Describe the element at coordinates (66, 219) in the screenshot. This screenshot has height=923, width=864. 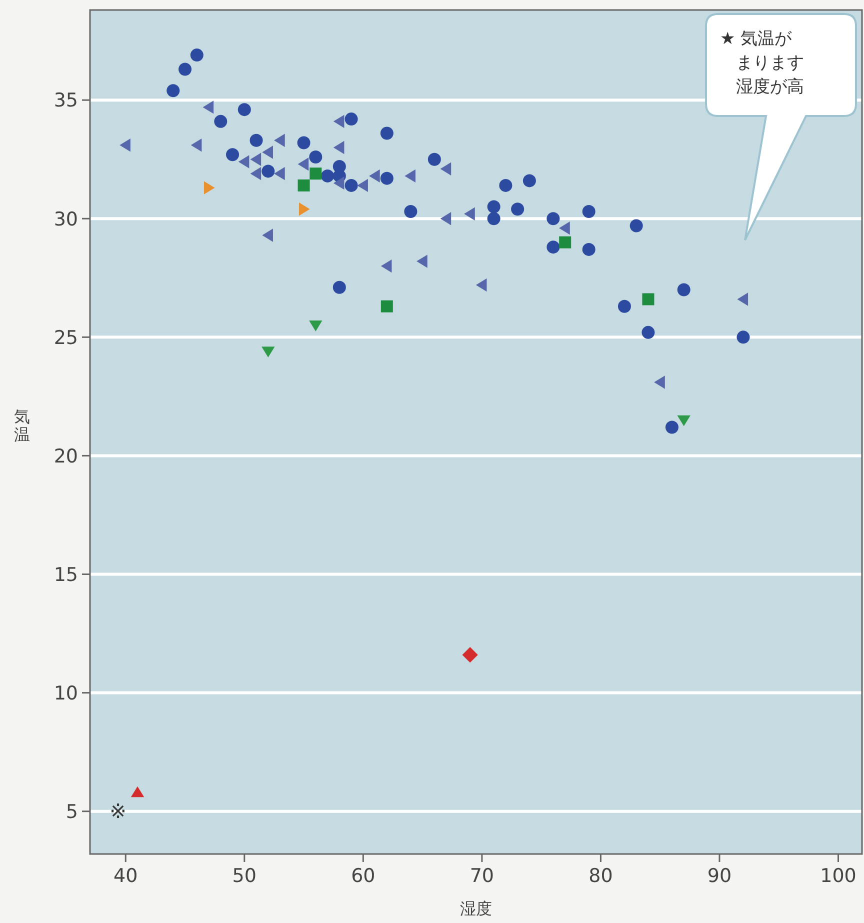
I see `y-tick-label: 30` at that location.